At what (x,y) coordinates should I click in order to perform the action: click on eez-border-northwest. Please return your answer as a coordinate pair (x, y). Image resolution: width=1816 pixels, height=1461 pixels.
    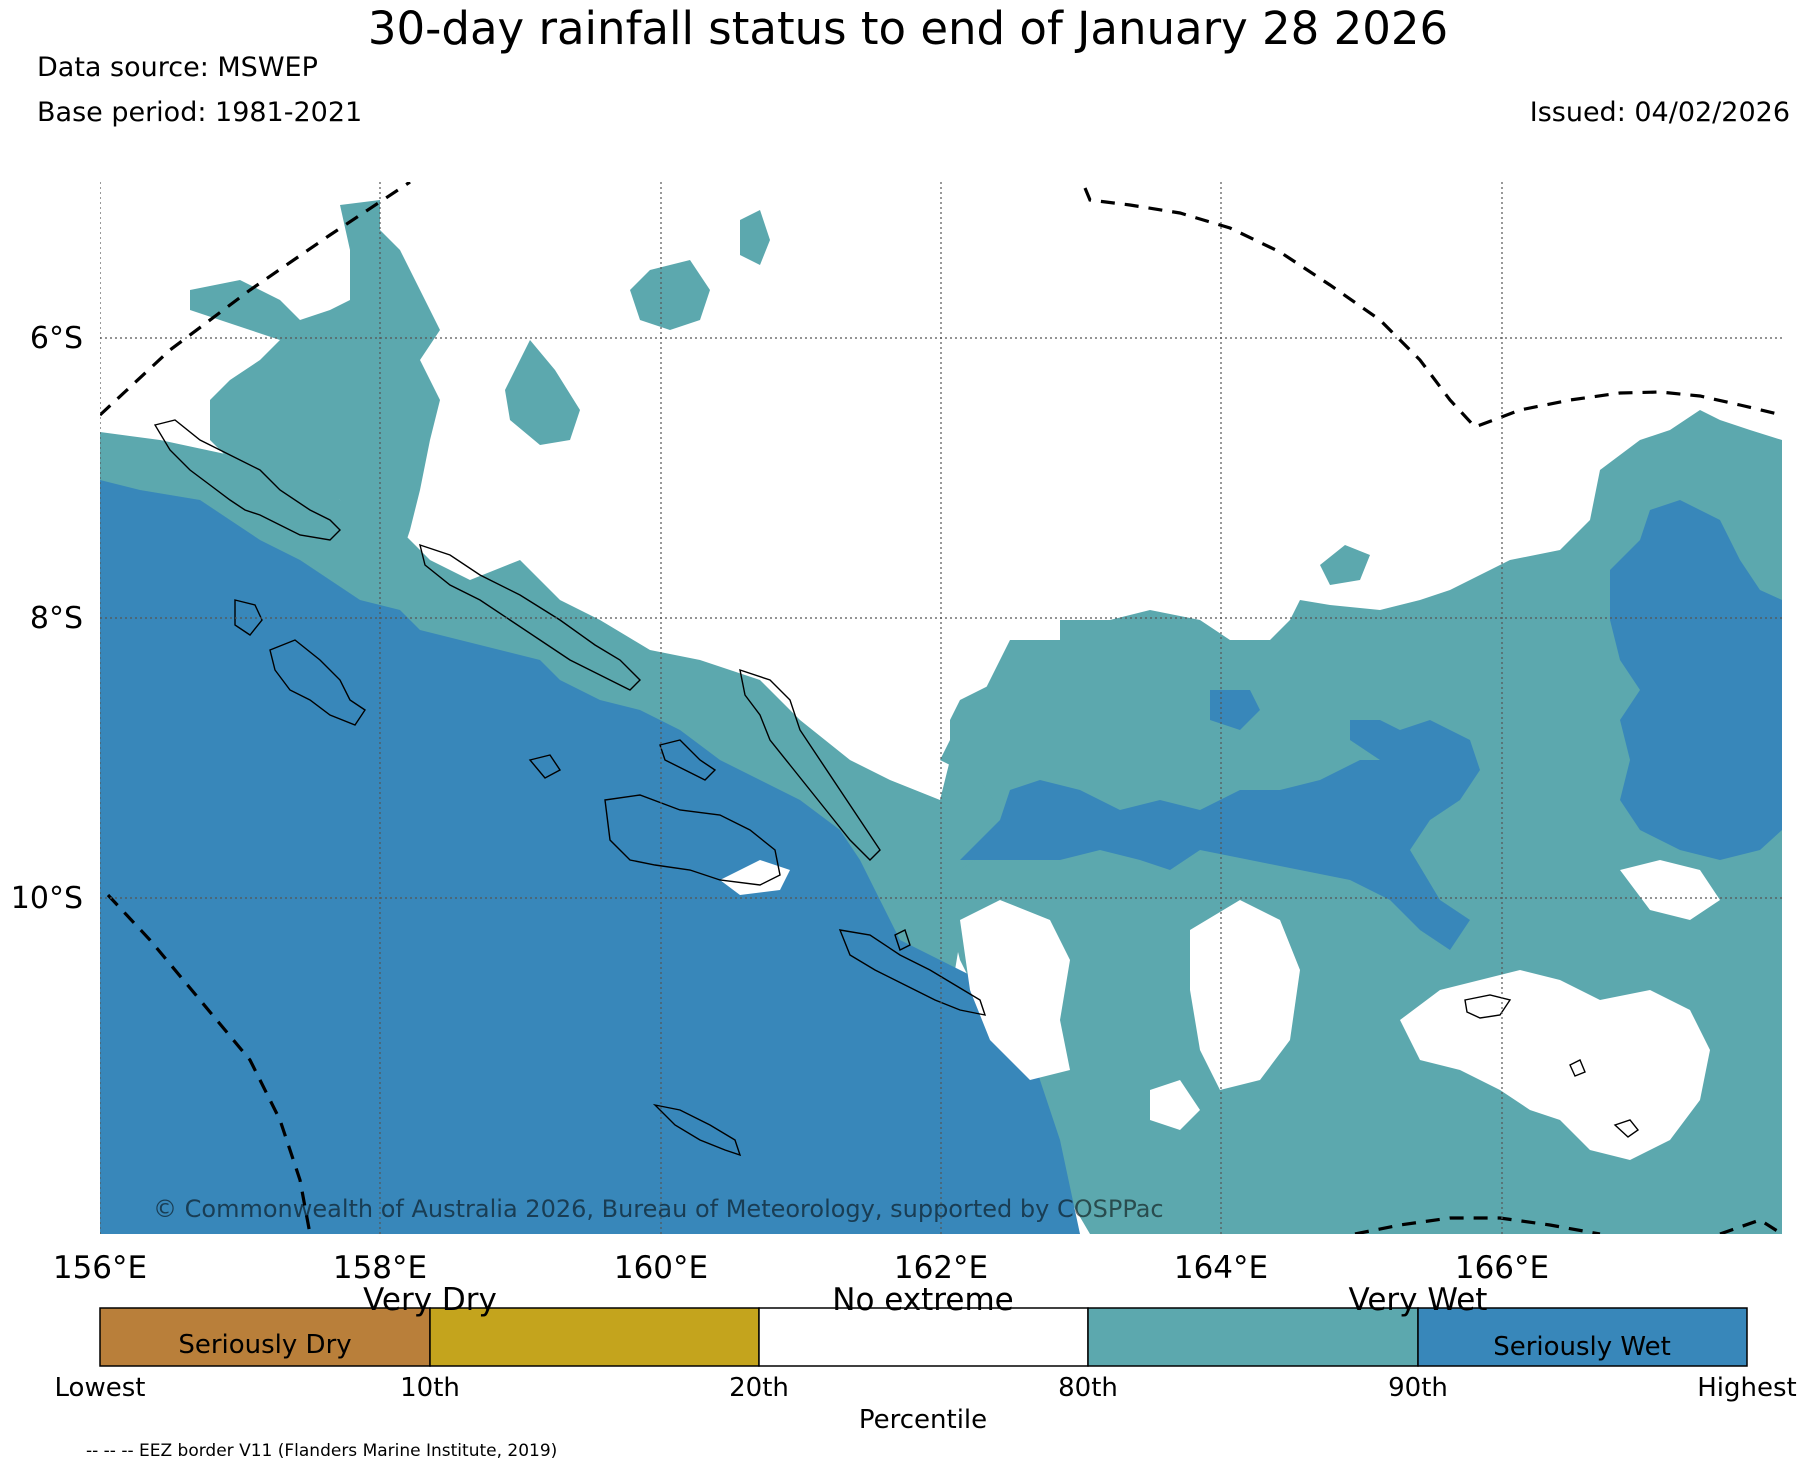
    Looking at the image, I should click on (255, 299).